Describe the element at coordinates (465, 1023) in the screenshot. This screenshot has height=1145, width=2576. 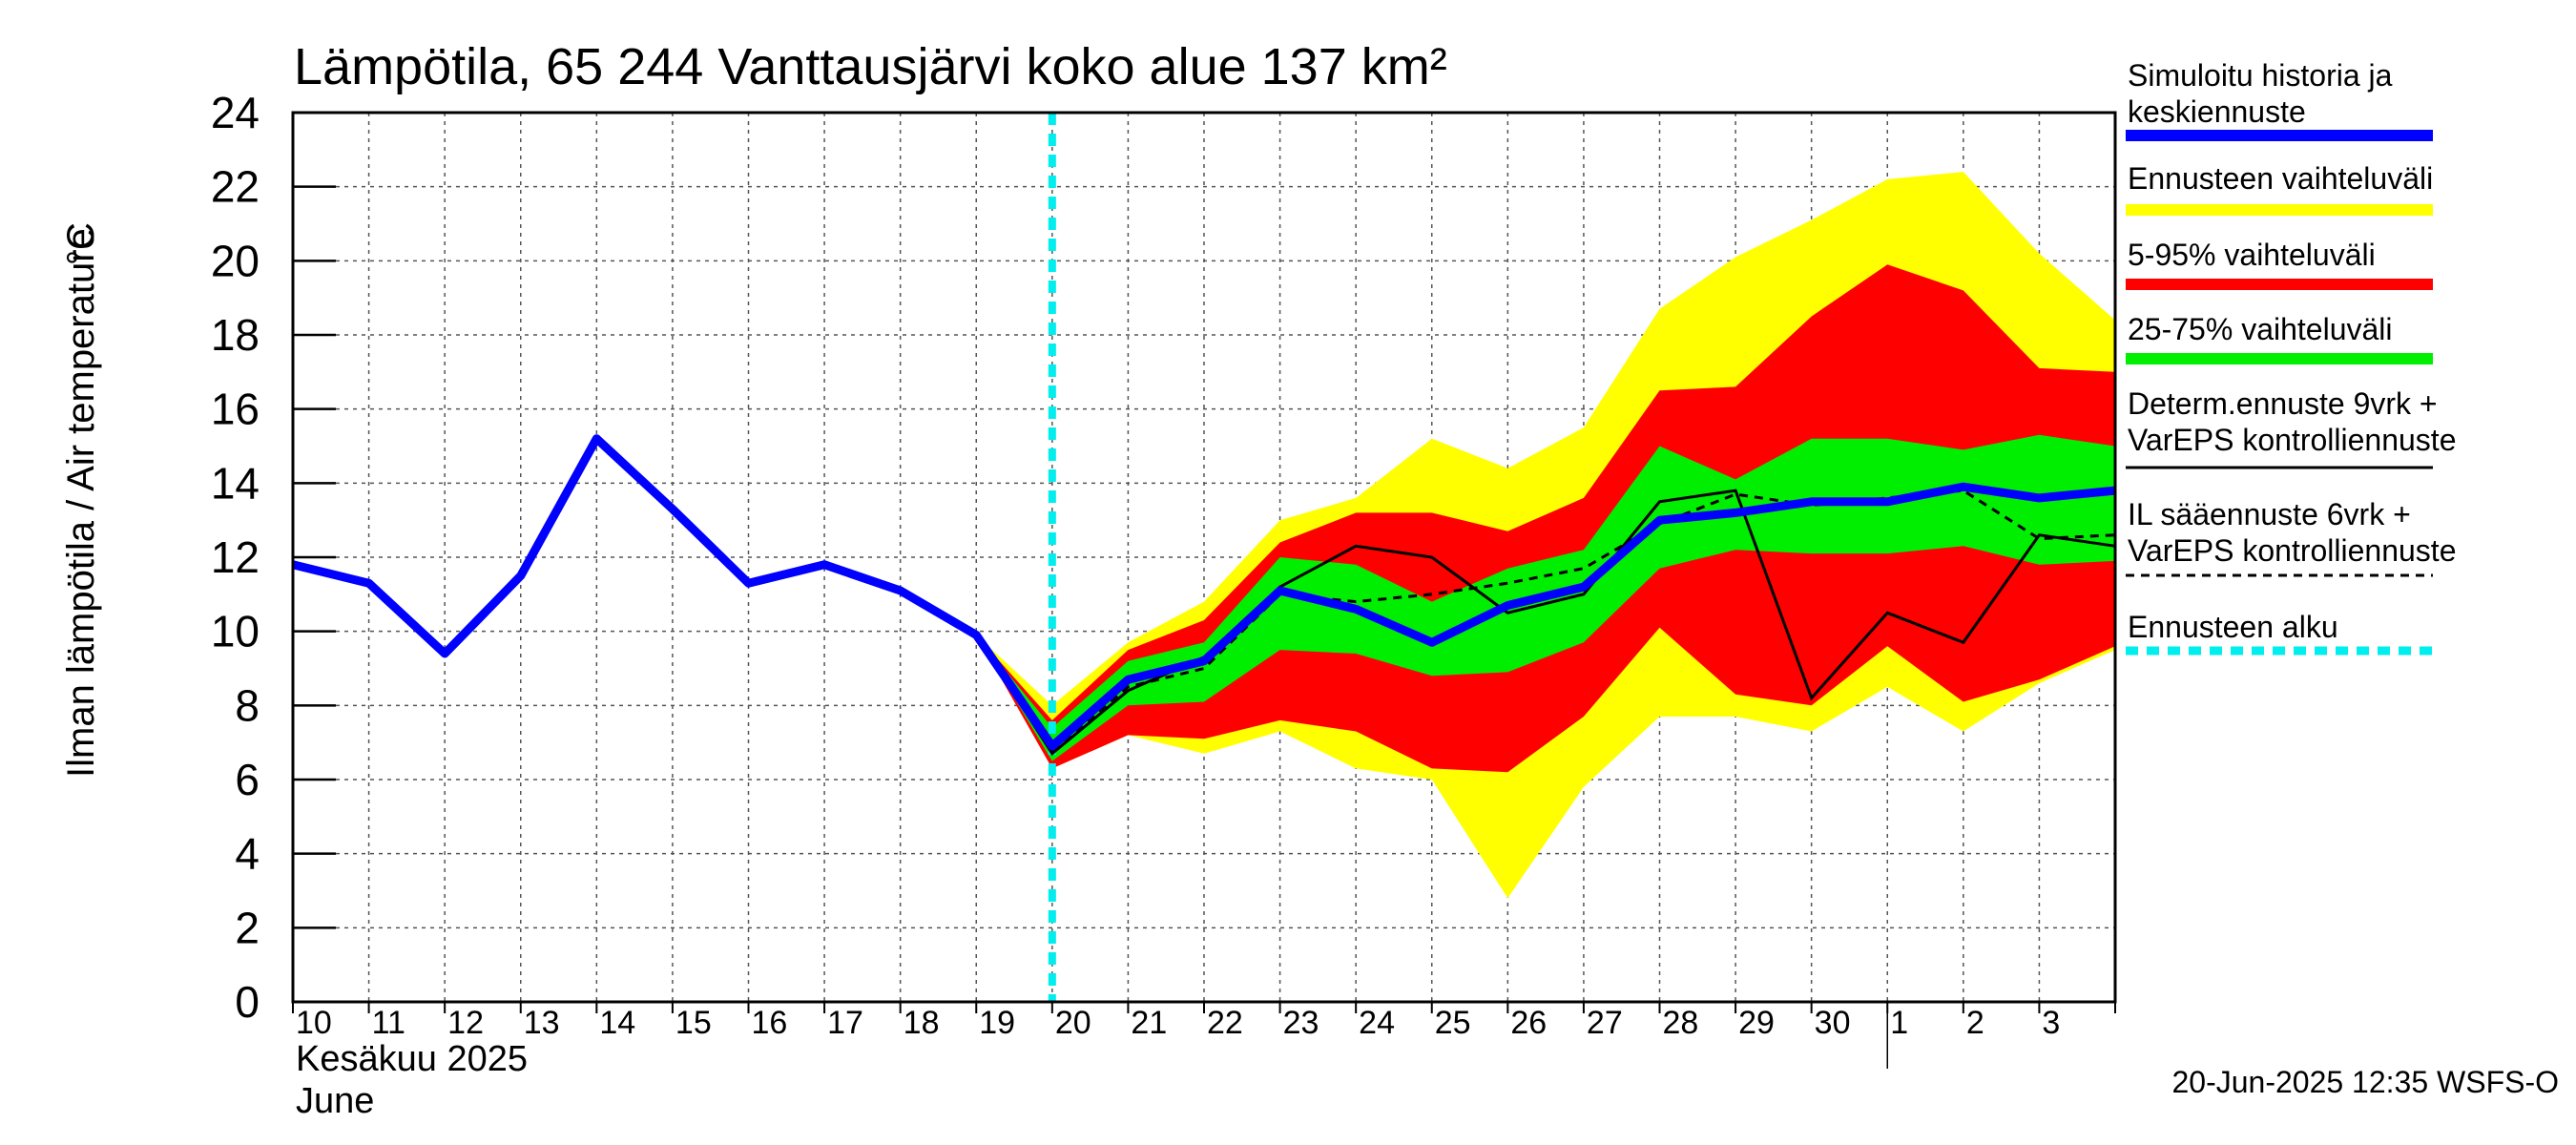
I see `x-tick-label: 12` at that location.